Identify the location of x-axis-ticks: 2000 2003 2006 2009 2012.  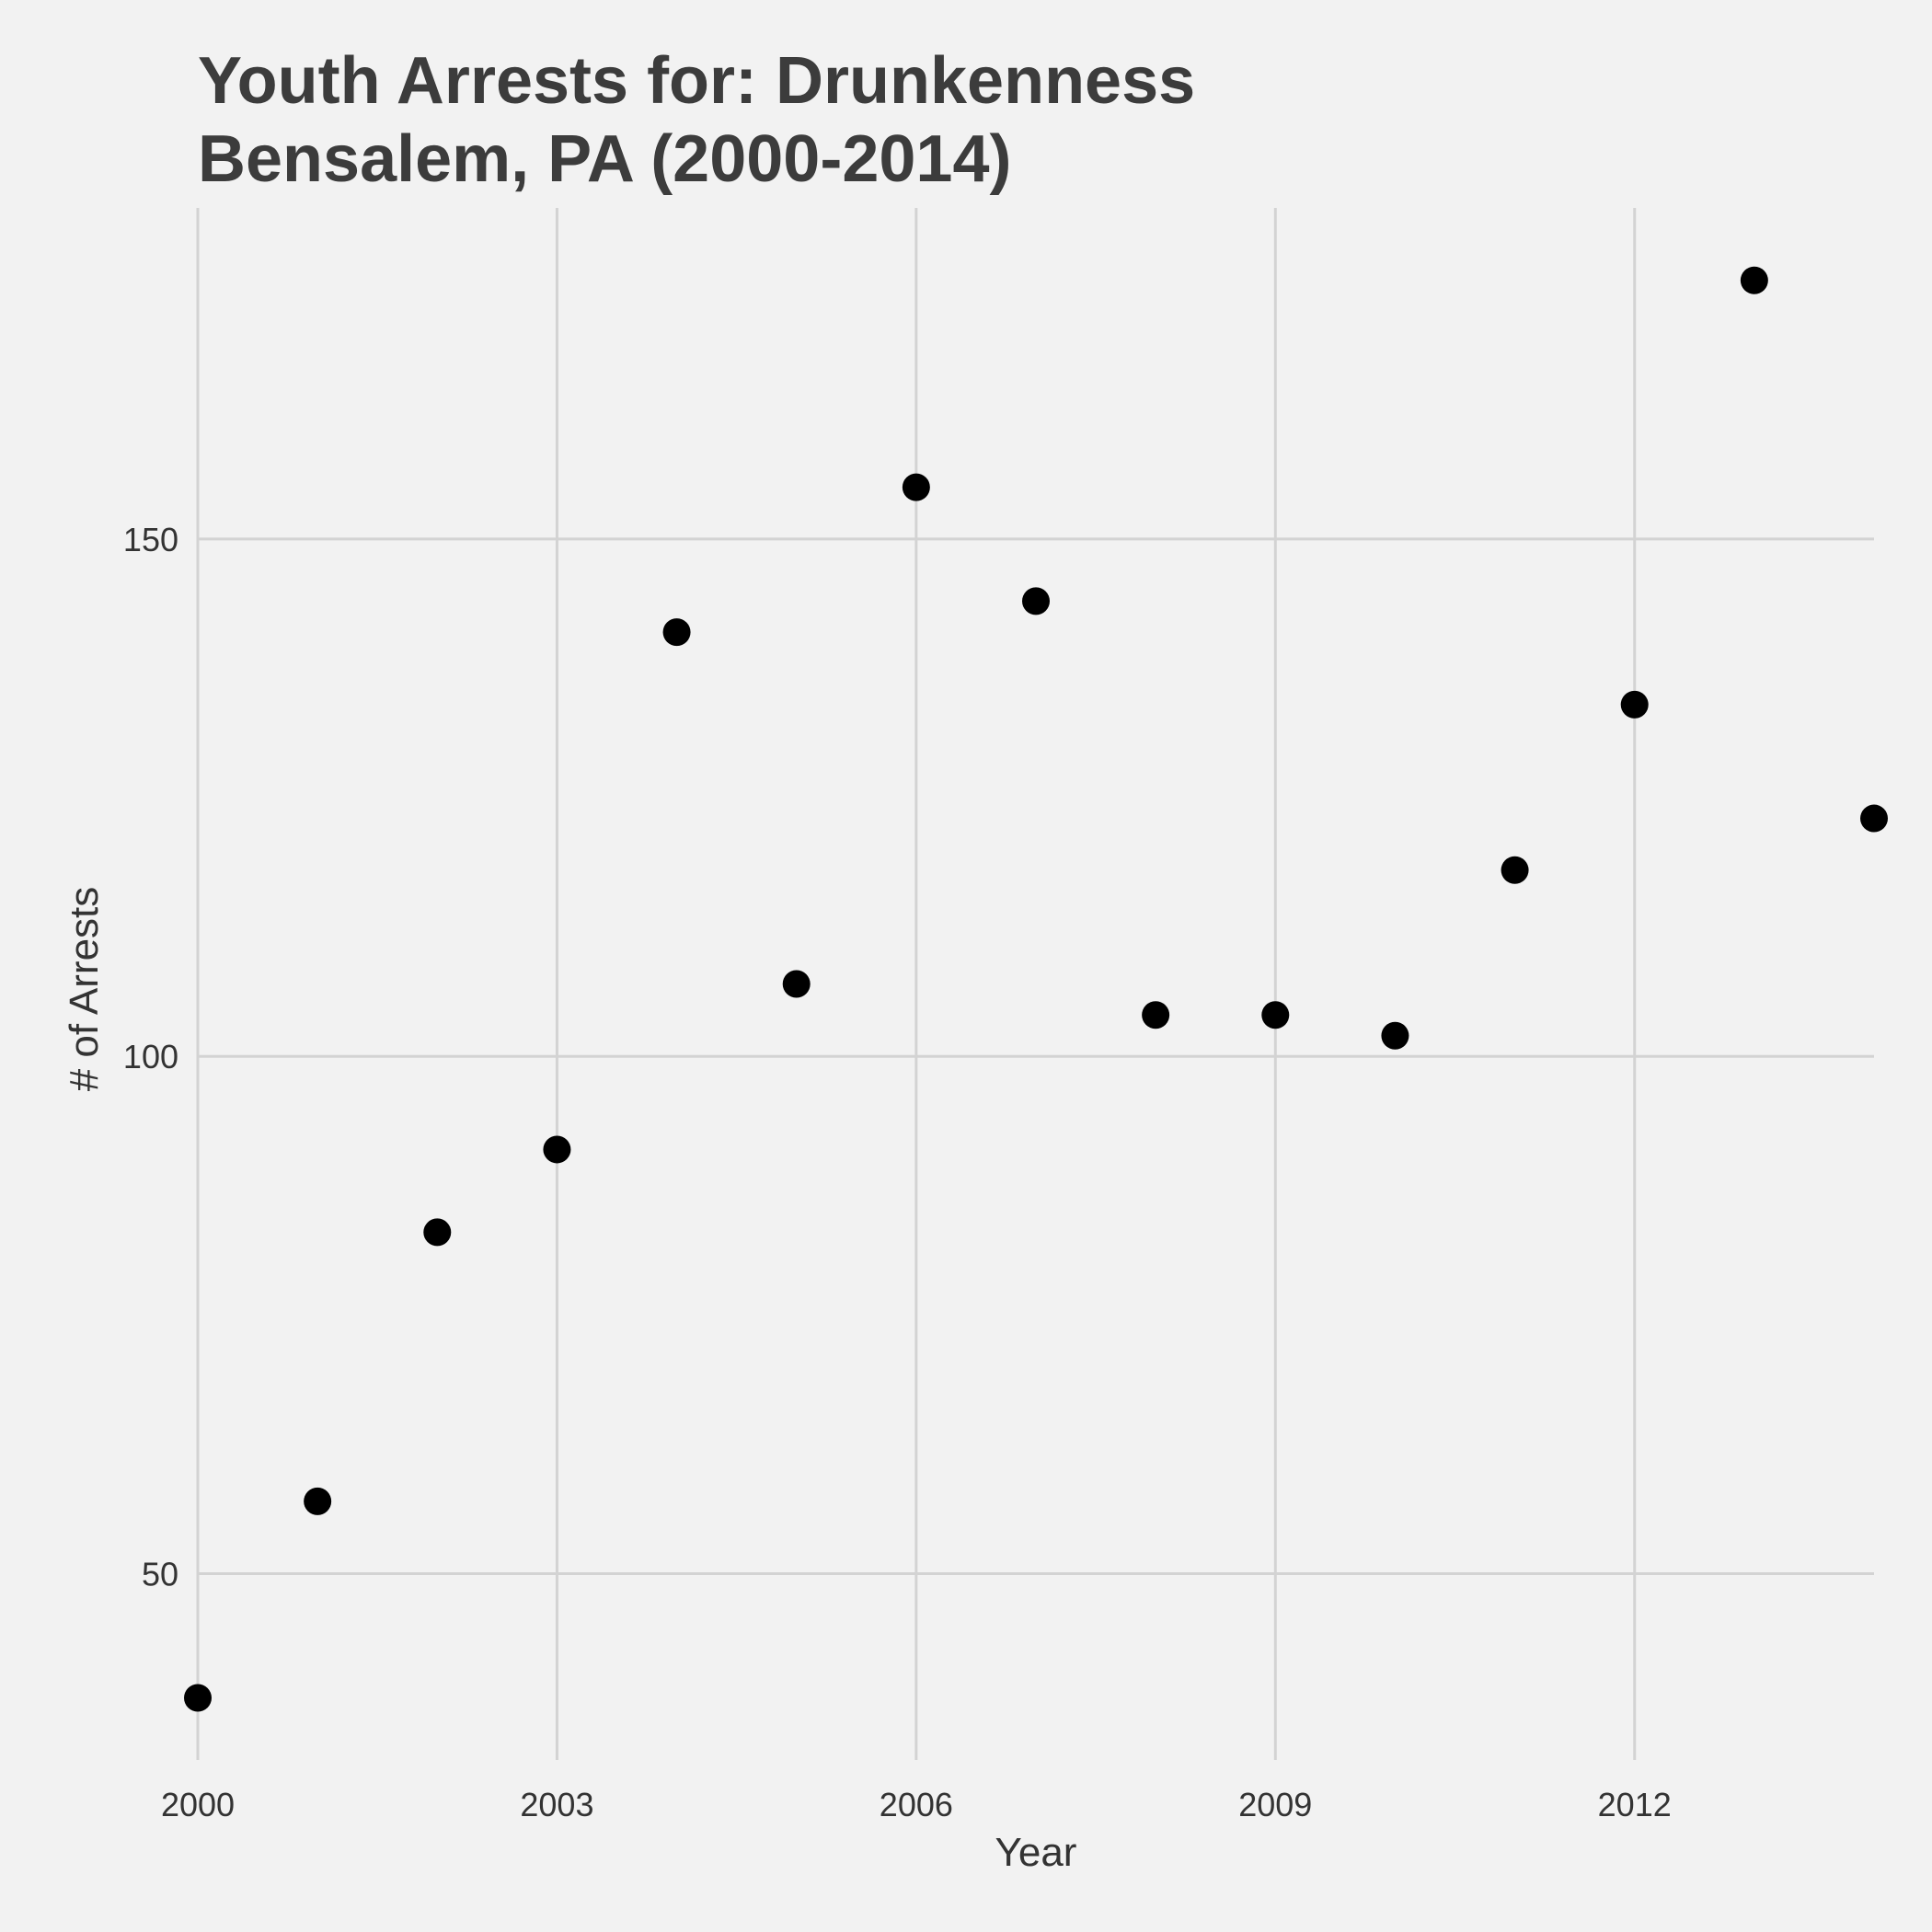
(916, 1804).